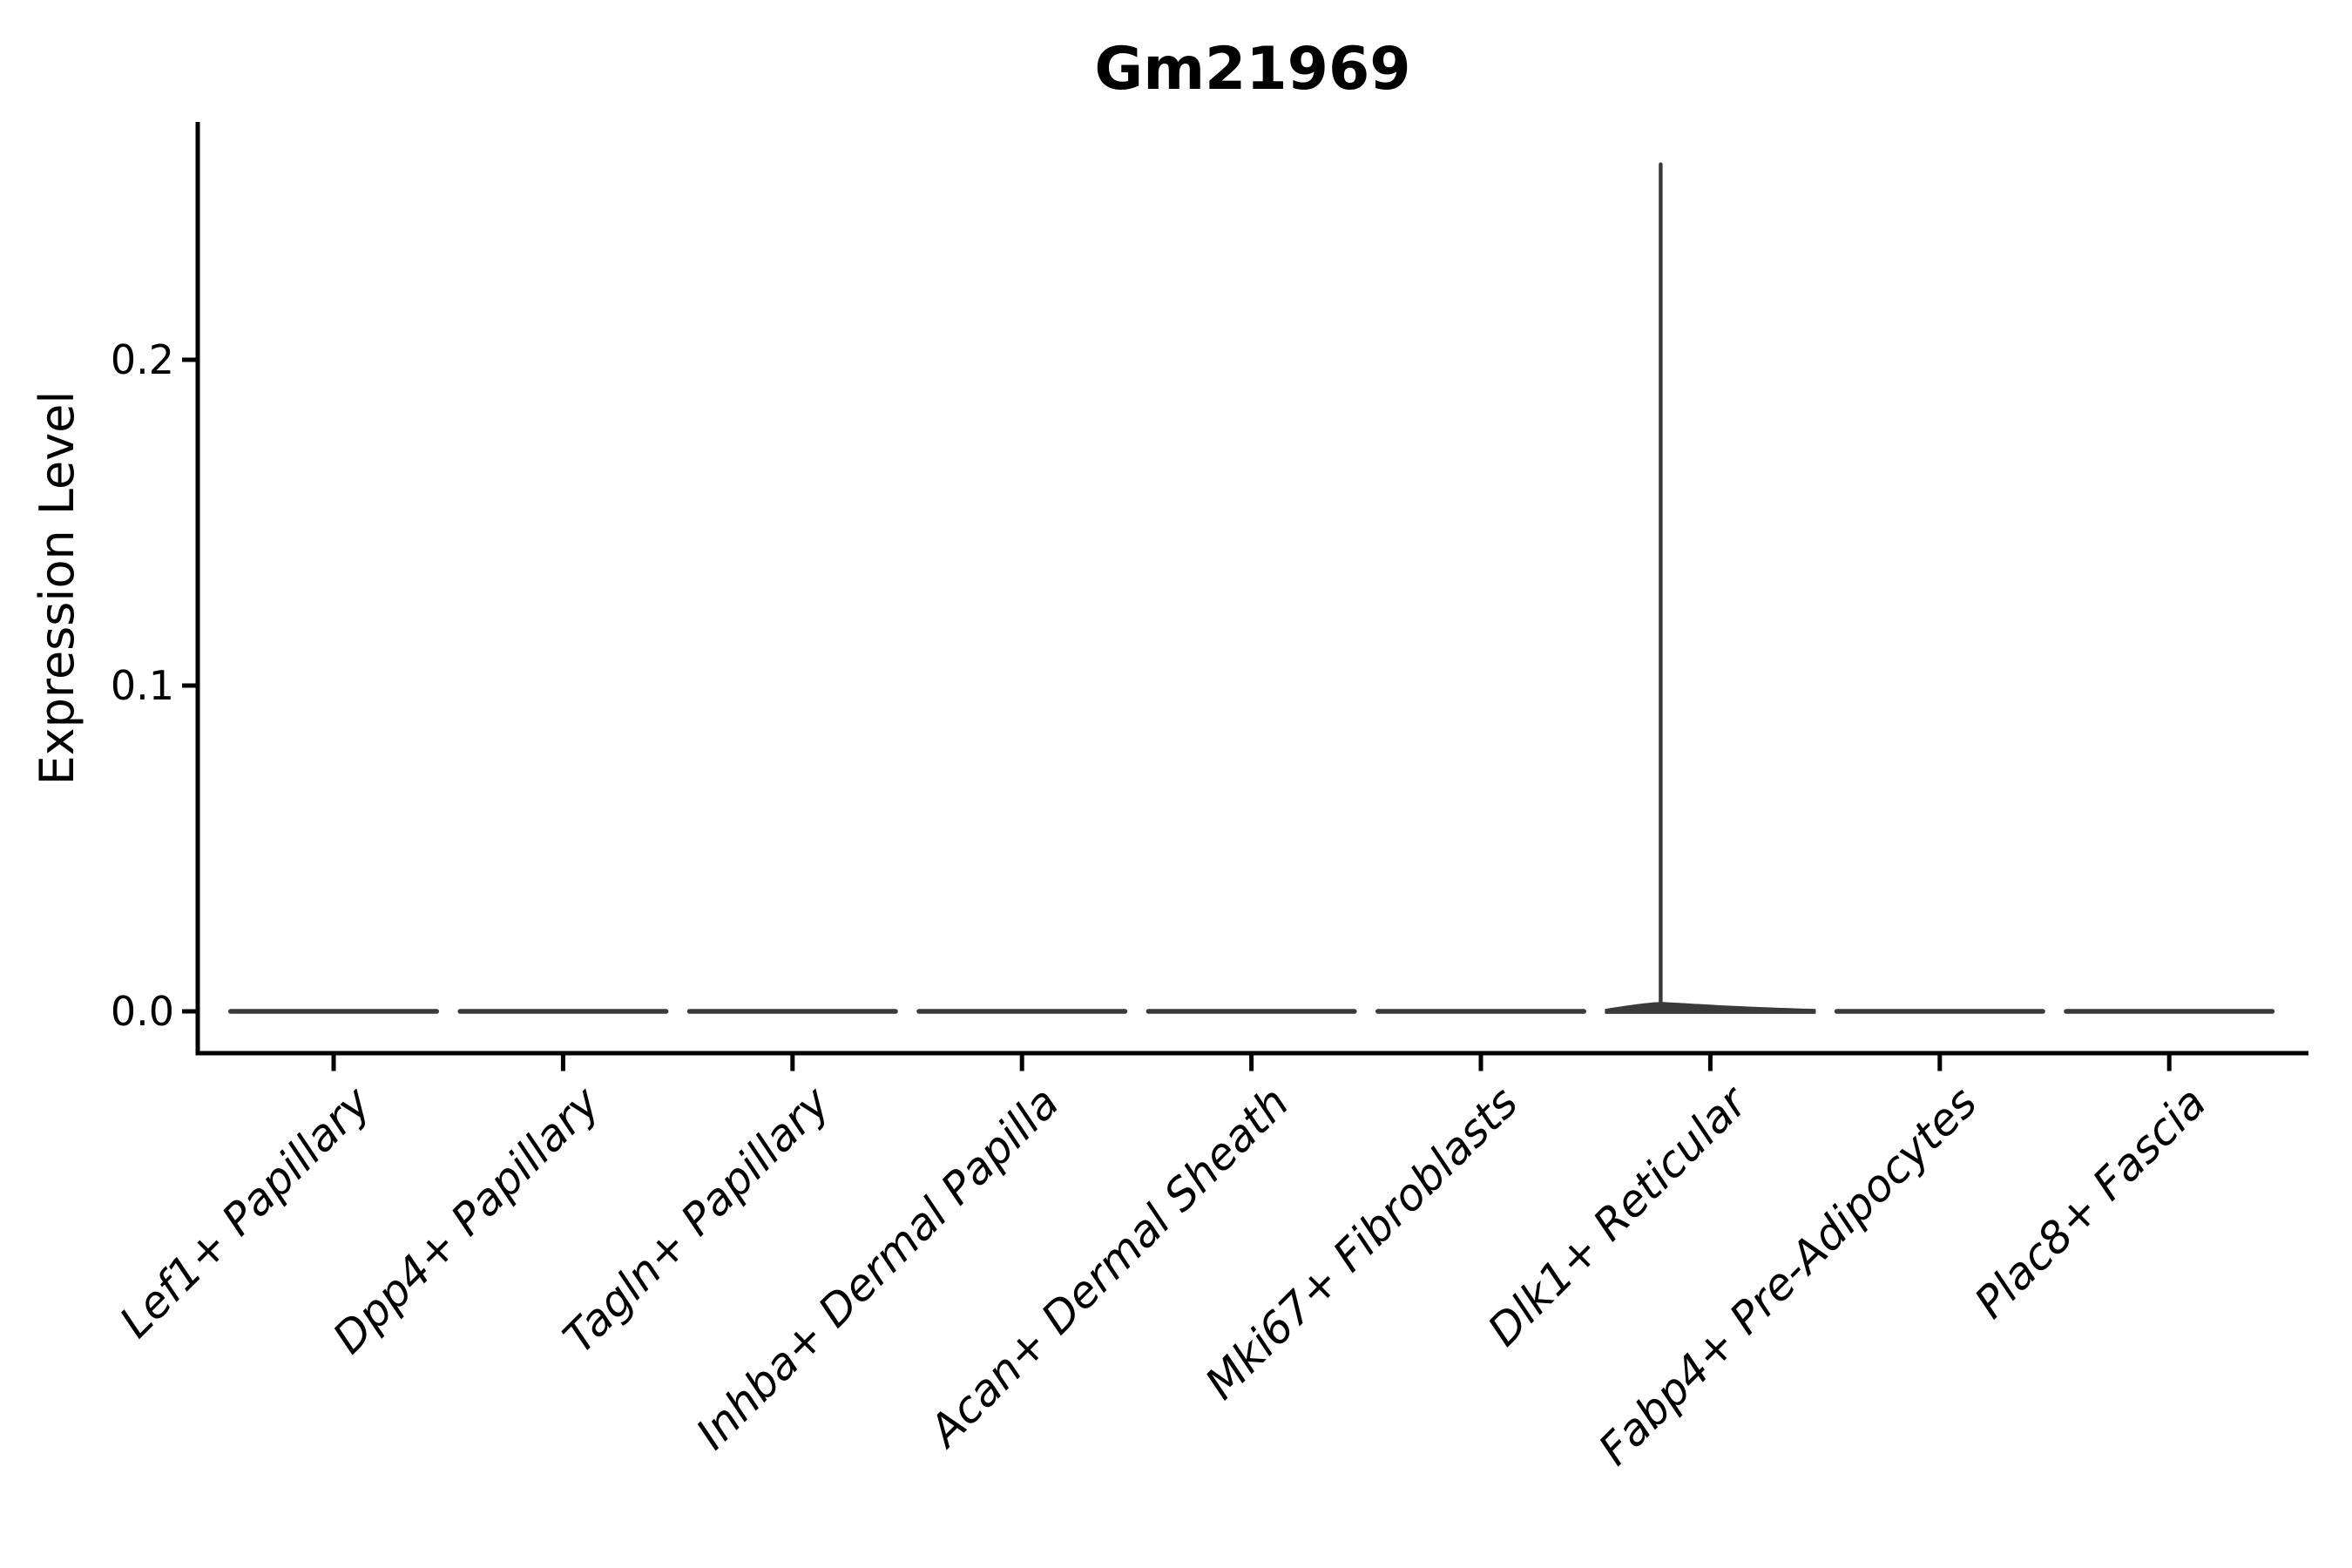  Describe the element at coordinates (1252, 69) in the screenshot. I see `chart-title: Gm21969` at that location.